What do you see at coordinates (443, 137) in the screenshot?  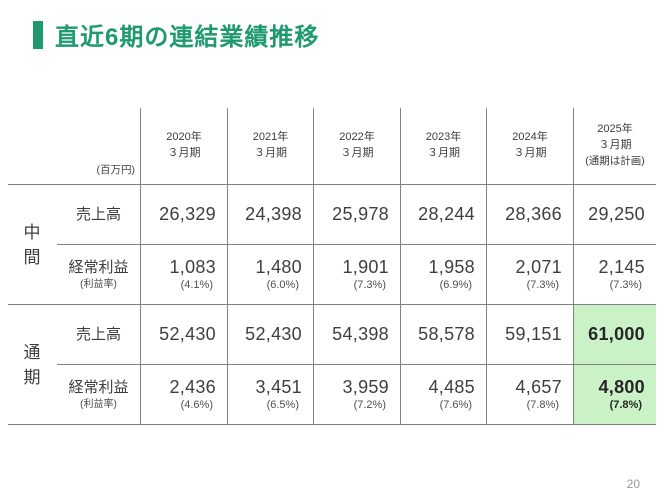 I see `col-header-year: 2023年` at bounding box center [443, 137].